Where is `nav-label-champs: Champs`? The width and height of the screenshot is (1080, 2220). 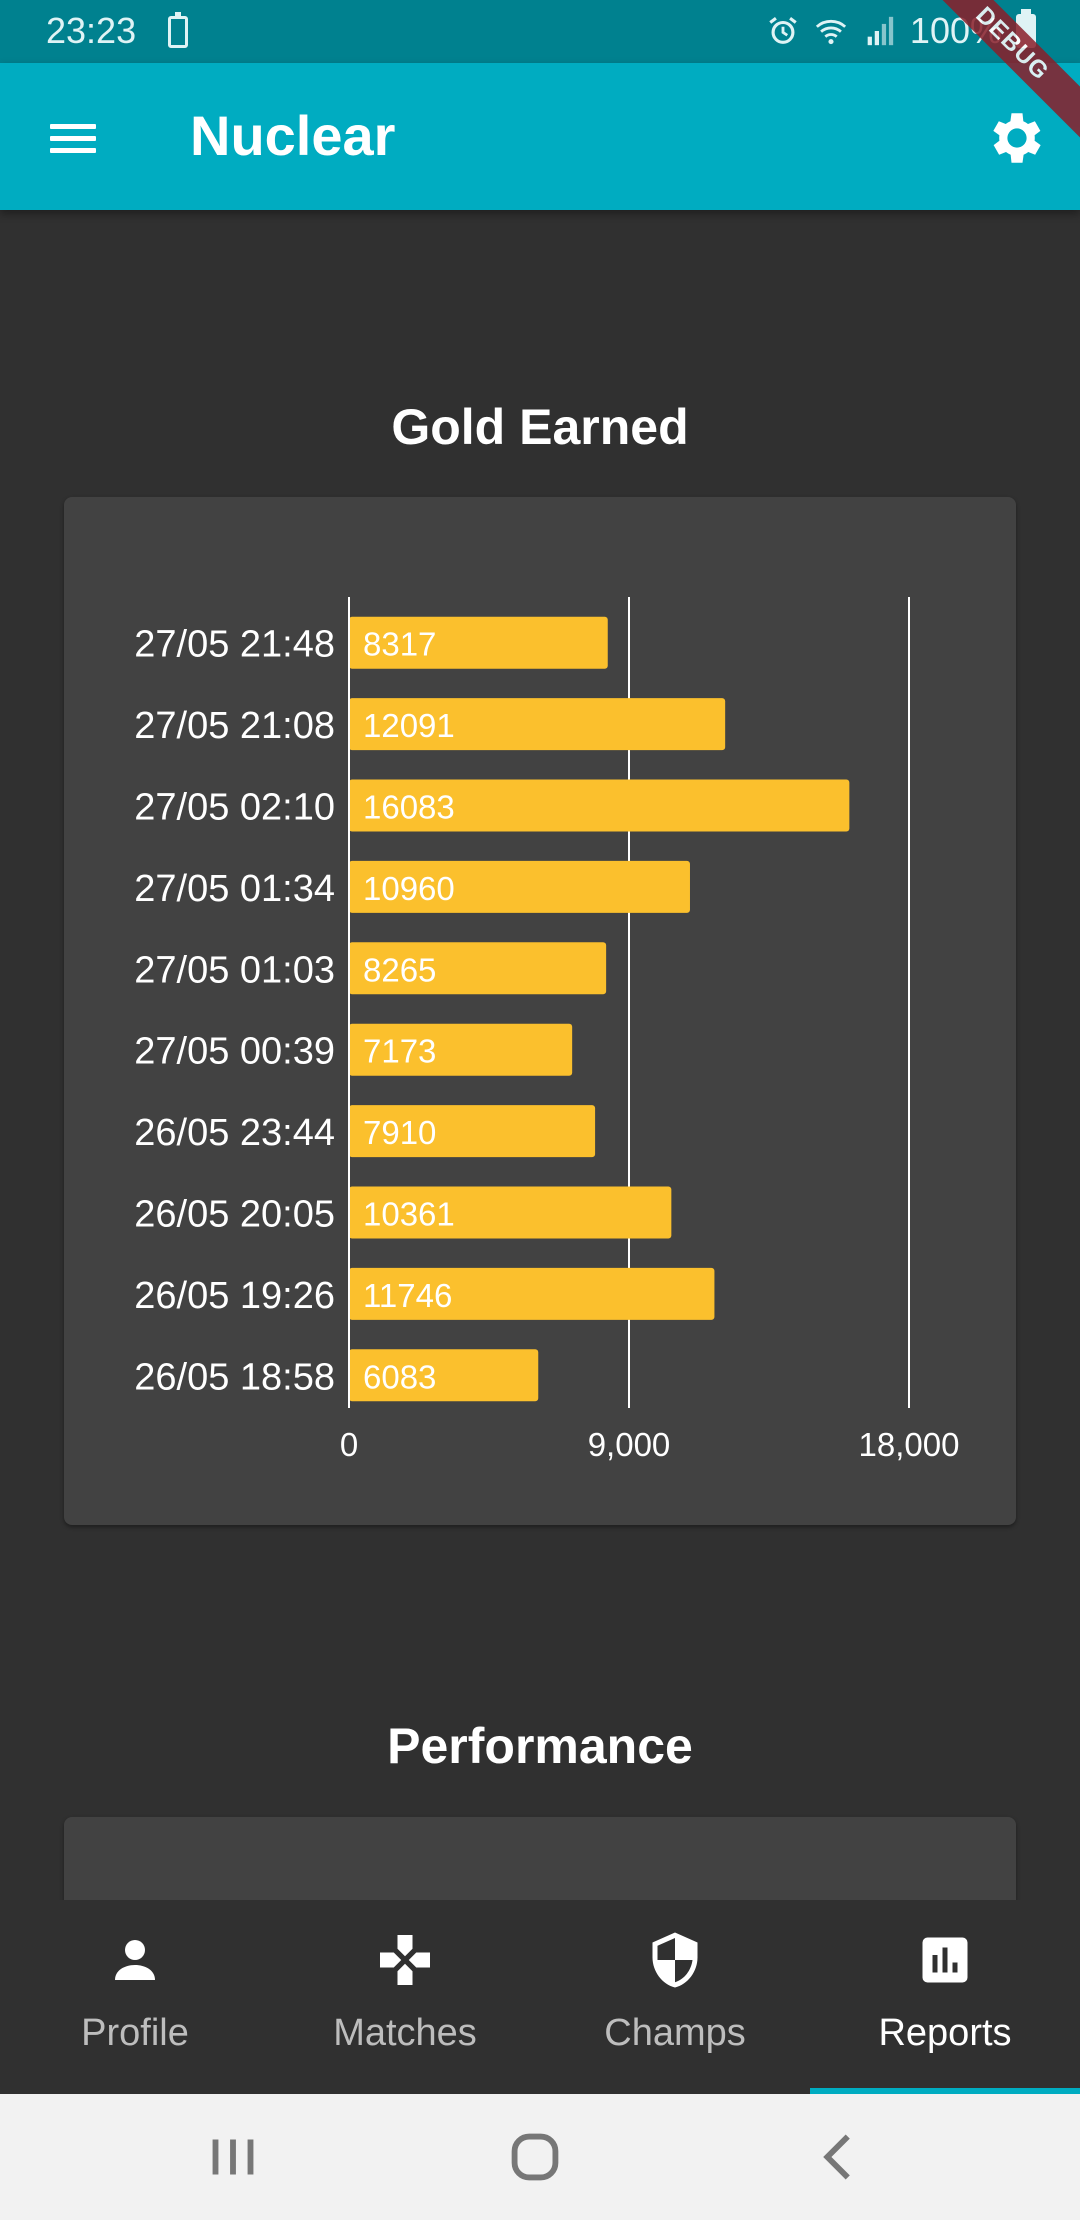 nav-label-champs: Champs is located at coordinates (675, 2033).